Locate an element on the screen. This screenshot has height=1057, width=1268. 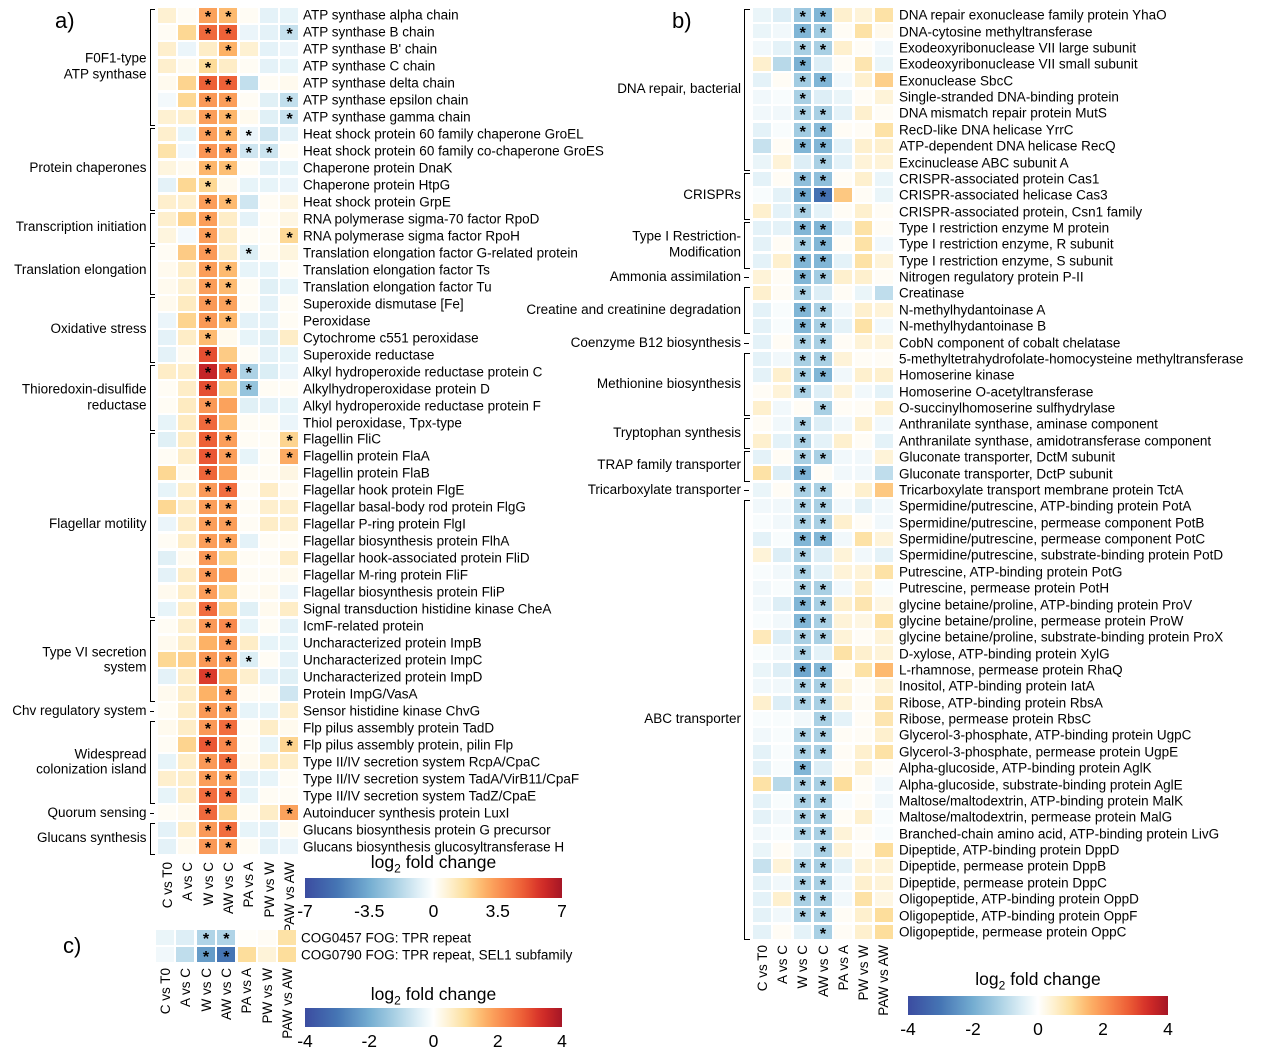
row-label: Superoxide dismutase [Fe] is located at coordinates (383, 304).